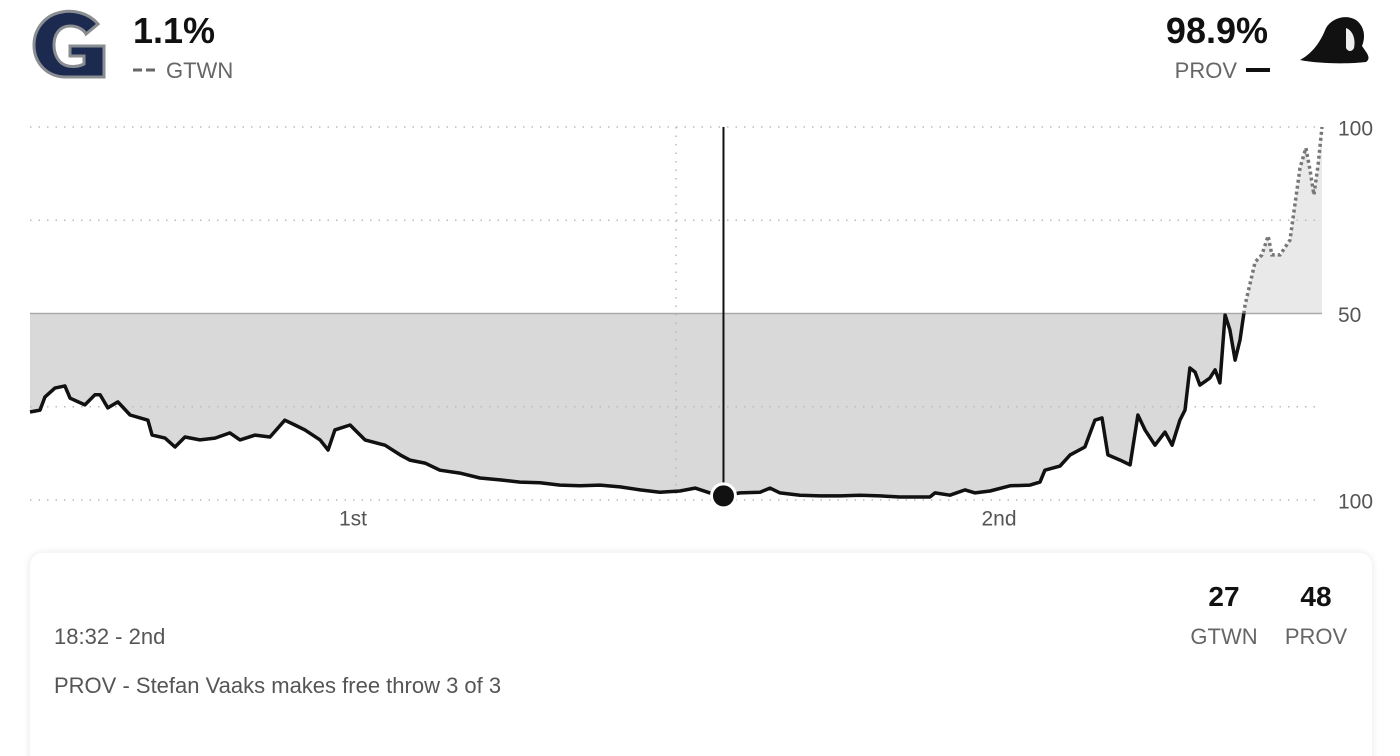  What do you see at coordinates (1349, 315) in the screenshot?
I see `y-tick-label: 50` at bounding box center [1349, 315].